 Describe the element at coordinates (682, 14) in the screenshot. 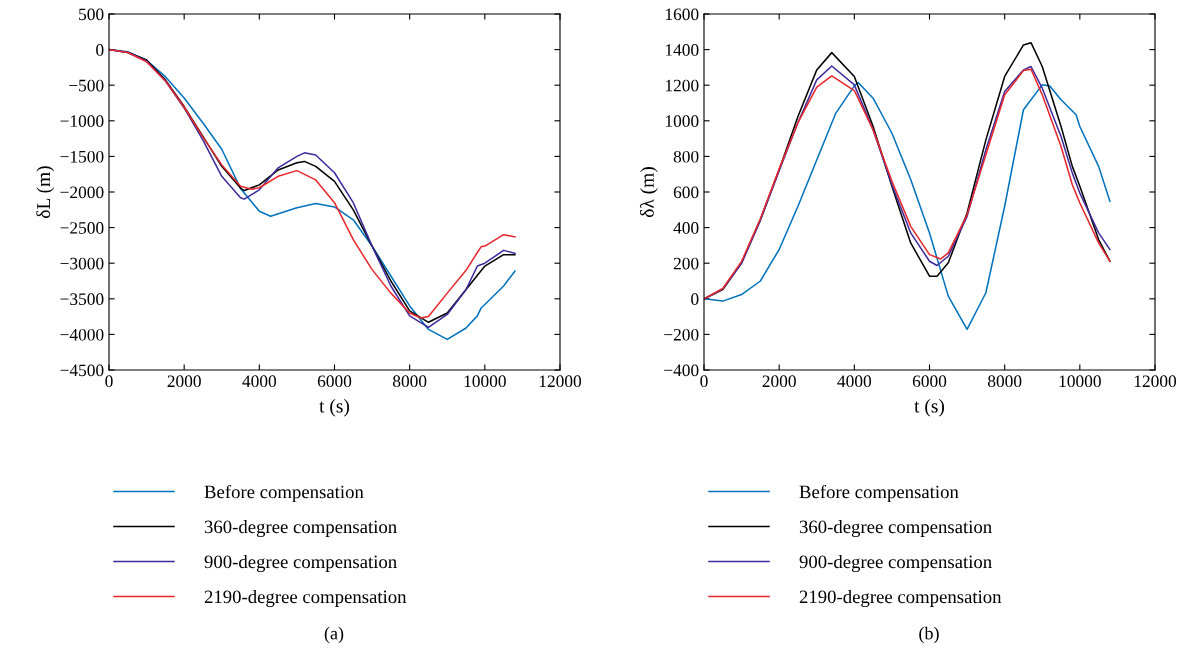

I see `y-tick-label: 1600` at that location.